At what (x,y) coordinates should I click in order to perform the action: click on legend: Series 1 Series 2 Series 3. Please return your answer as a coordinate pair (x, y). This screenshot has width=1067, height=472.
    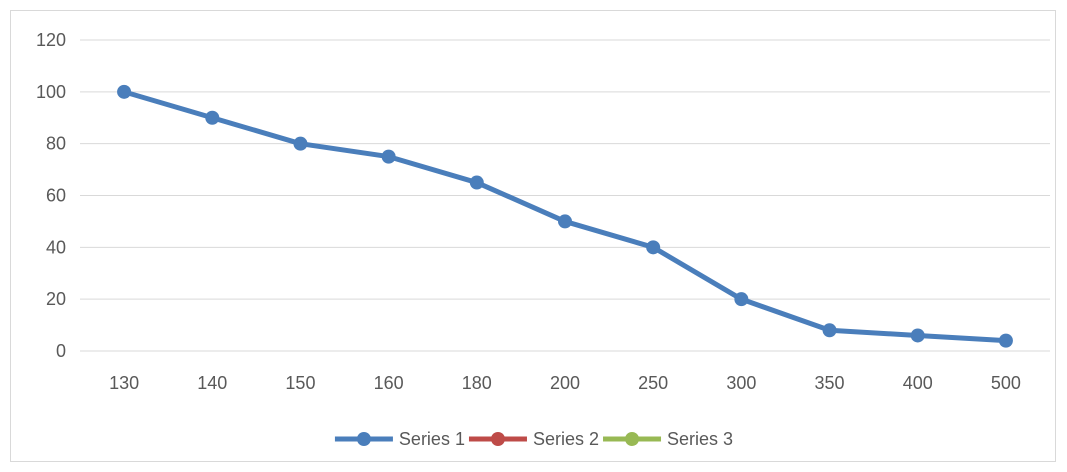
    Looking at the image, I should click on (533, 439).